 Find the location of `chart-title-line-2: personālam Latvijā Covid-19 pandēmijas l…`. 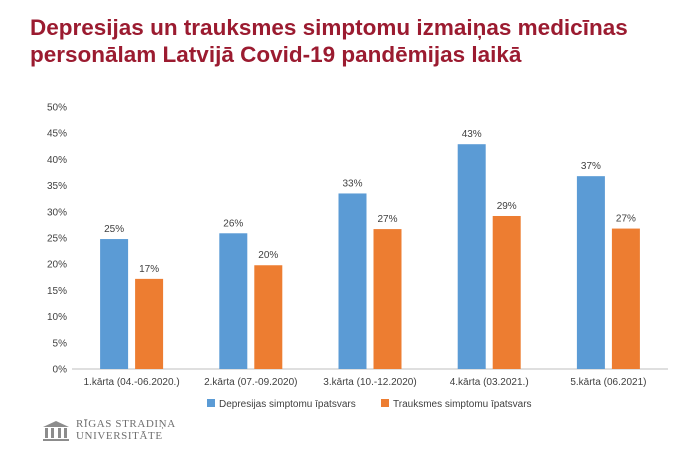

chart-title-line-2: personālam Latvijā Covid-19 pandēmijas l… is located at coordinates (276, 54).